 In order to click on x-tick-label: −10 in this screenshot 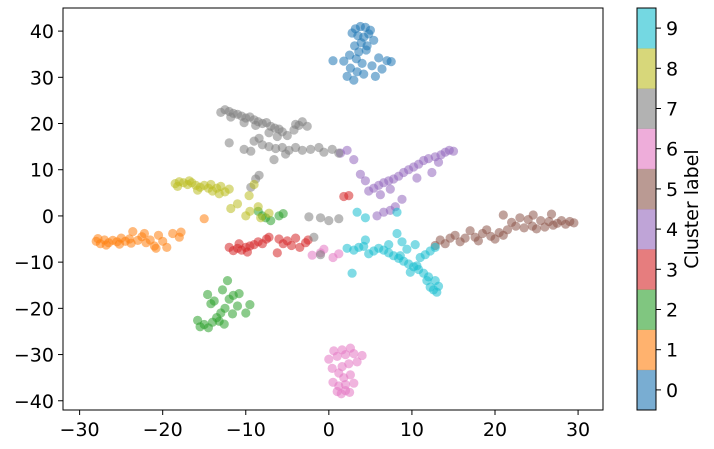, I will do `click(246, 430)`.